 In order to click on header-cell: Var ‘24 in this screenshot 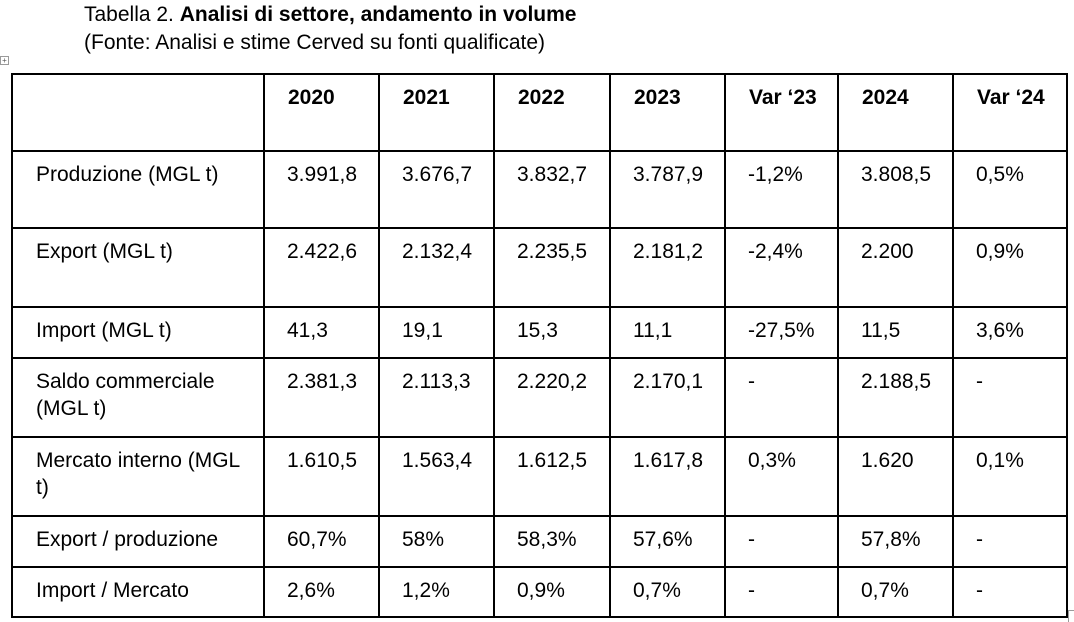, I will do `click(1010, 112)`.